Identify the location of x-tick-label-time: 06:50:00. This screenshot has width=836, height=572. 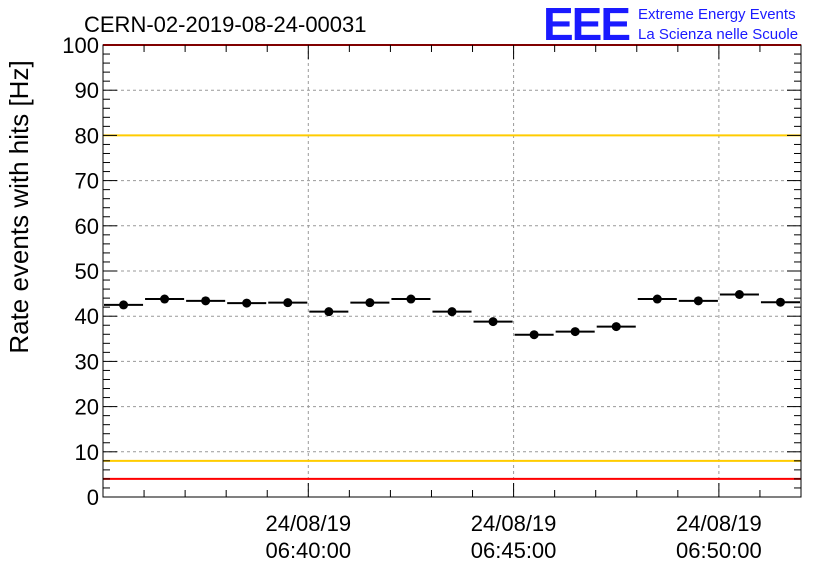
(719, 550).